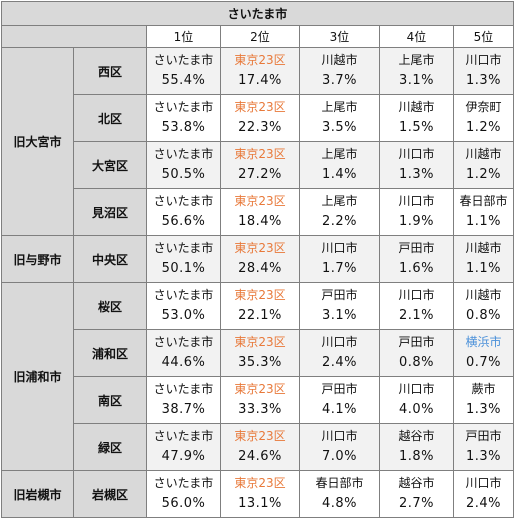 This screenshot has height=530, width=516. What do you see at coordinates (339, 71) in the screenshot?
I see `rank-cell: 川越市 3.7%` at bounding box center [339, 71].